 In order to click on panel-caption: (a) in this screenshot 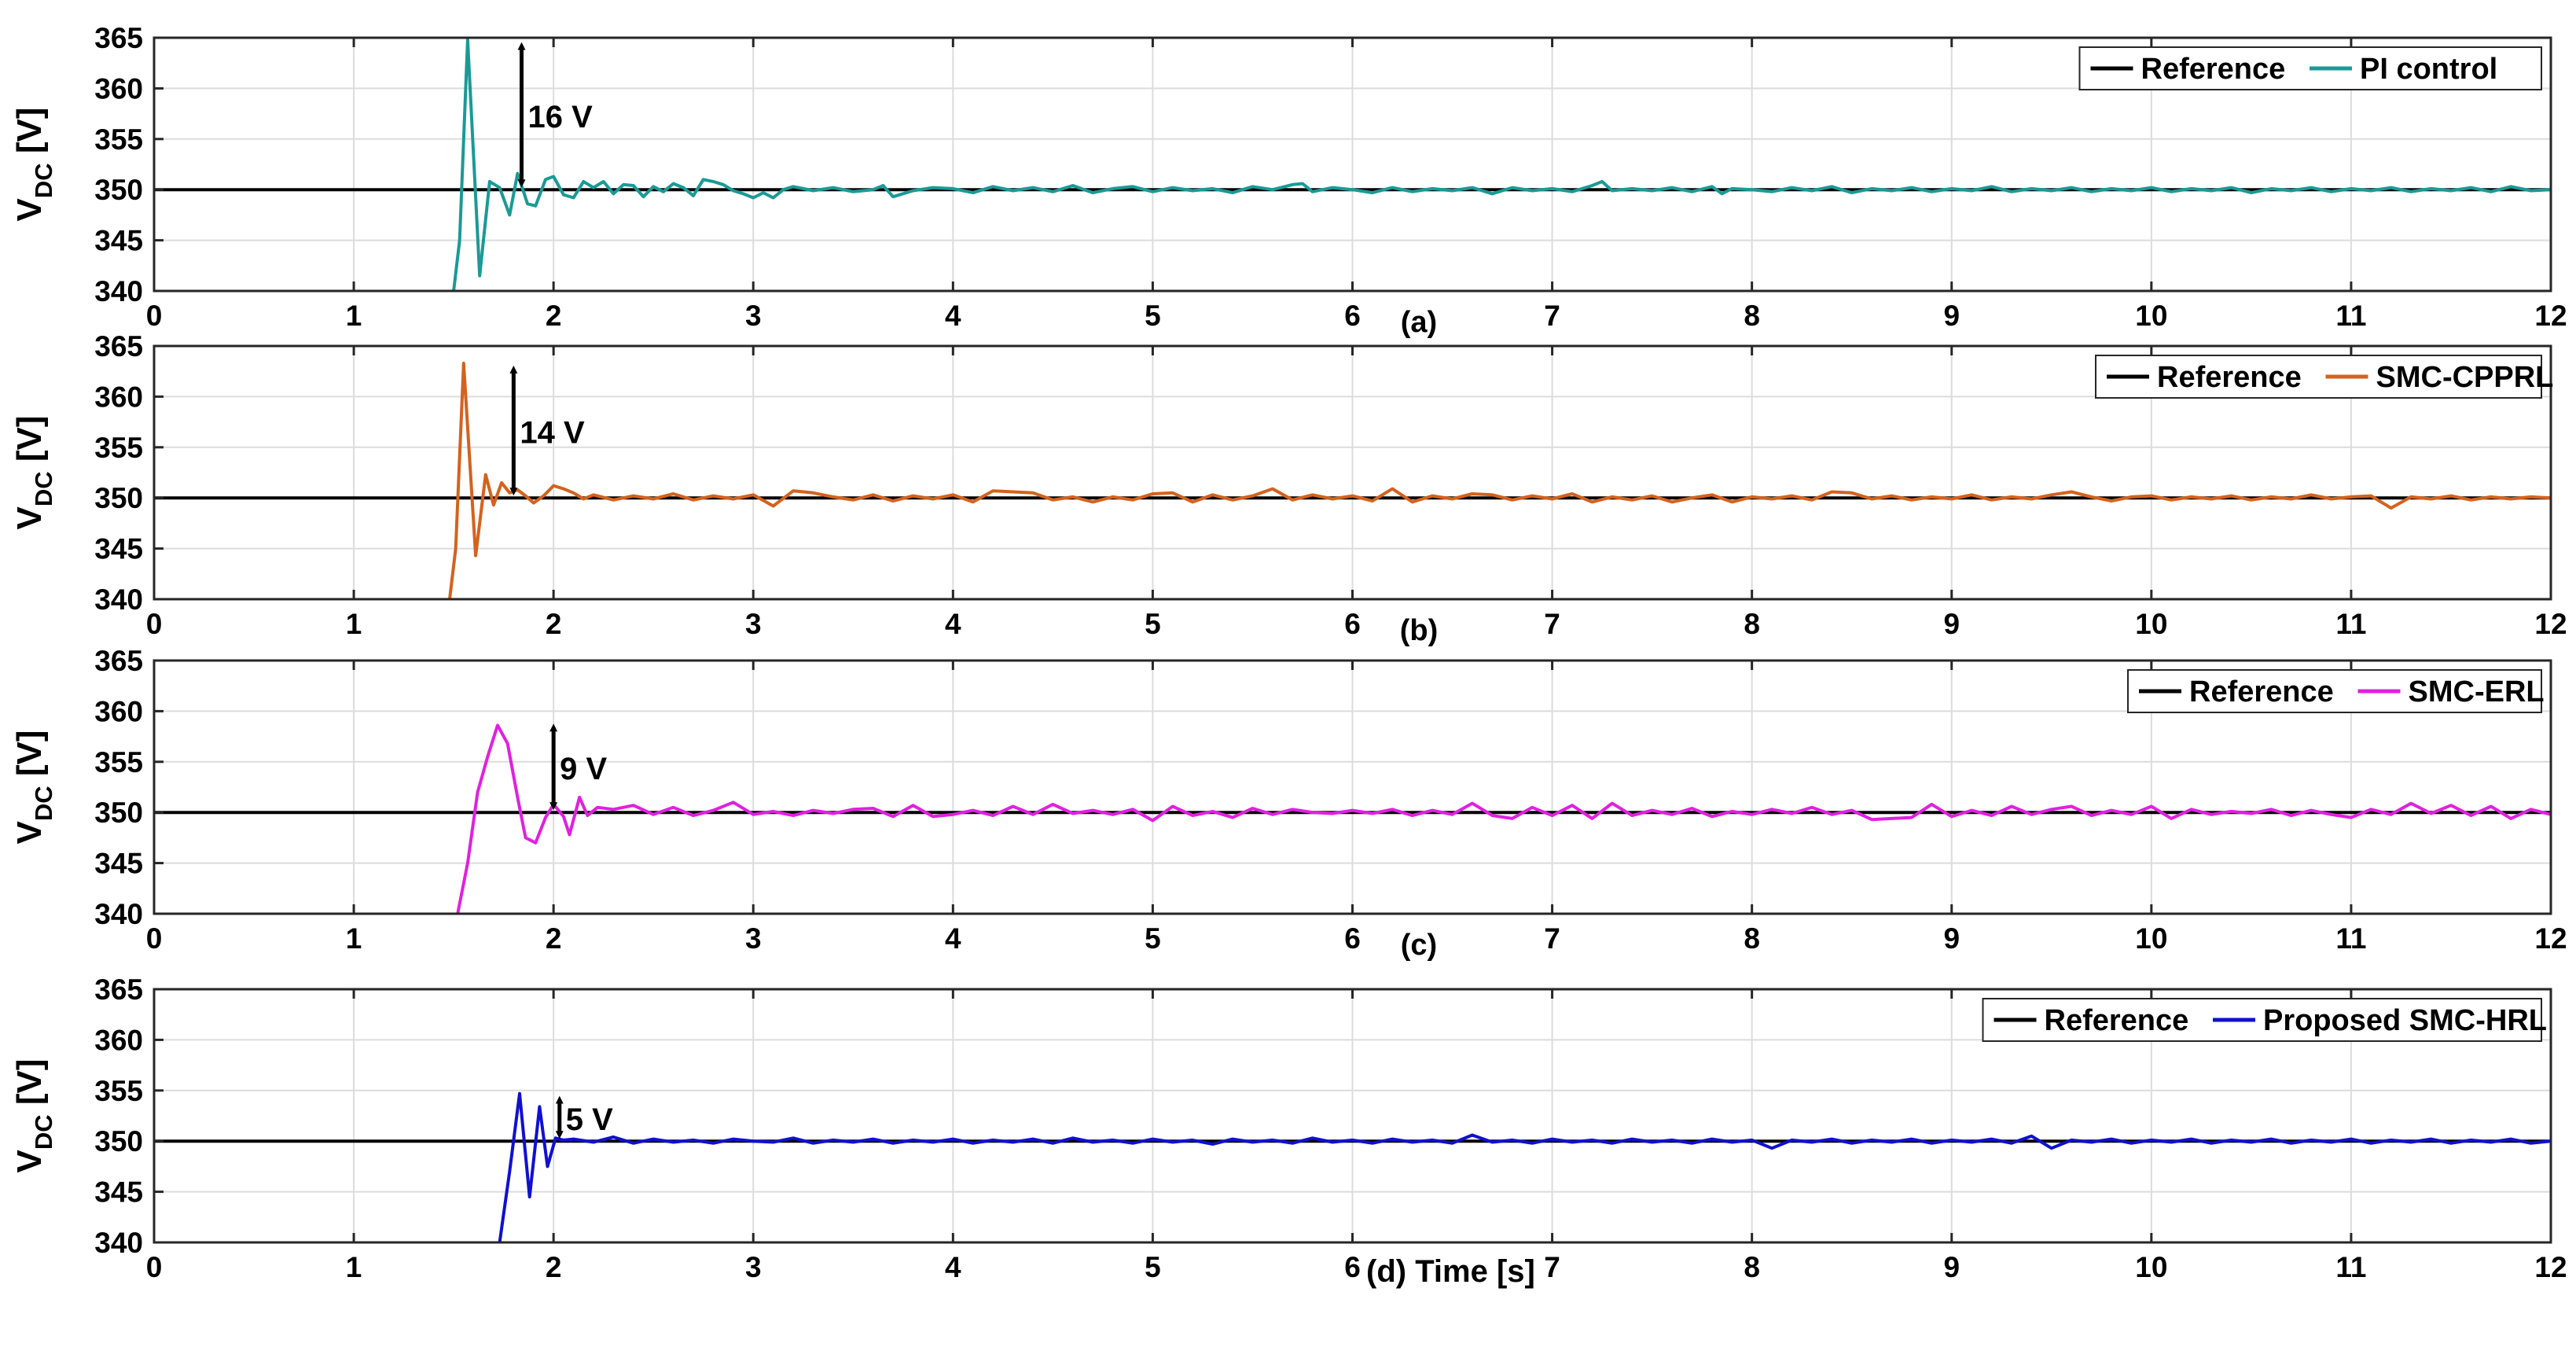, I will do `click(1419, 322)`.